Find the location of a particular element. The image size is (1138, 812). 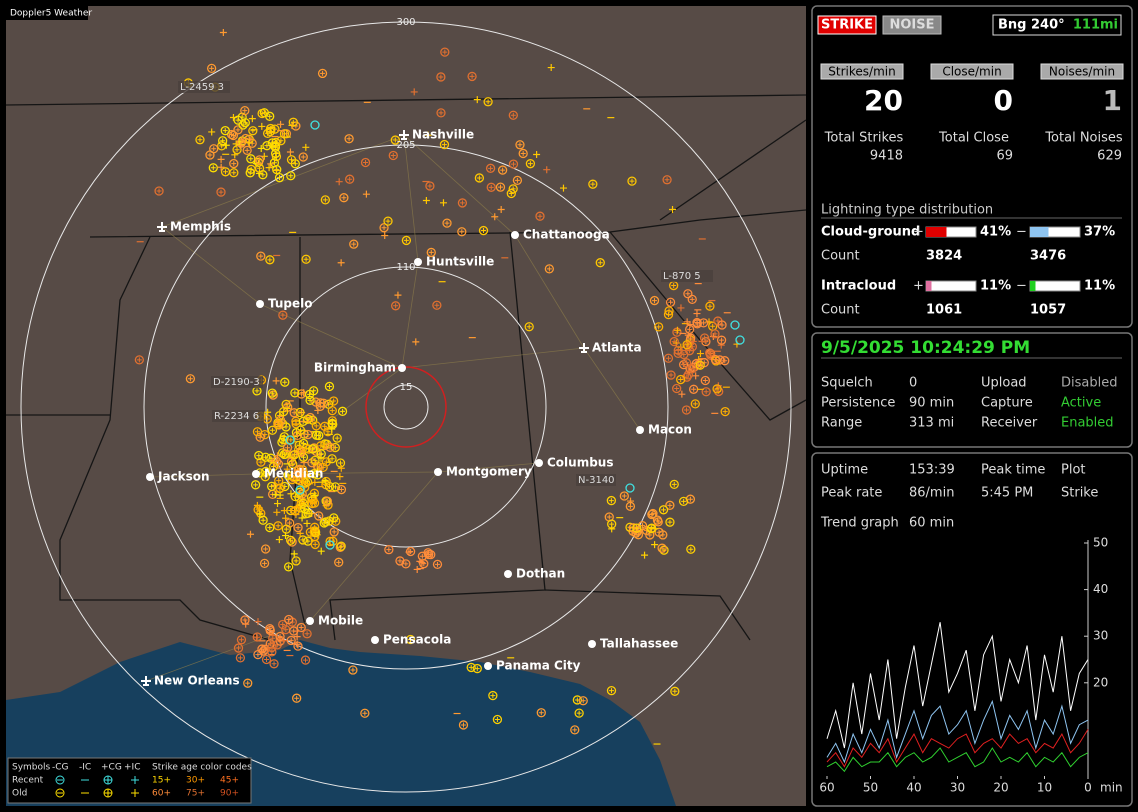

airport-icon is located at coordinates (146, 681).